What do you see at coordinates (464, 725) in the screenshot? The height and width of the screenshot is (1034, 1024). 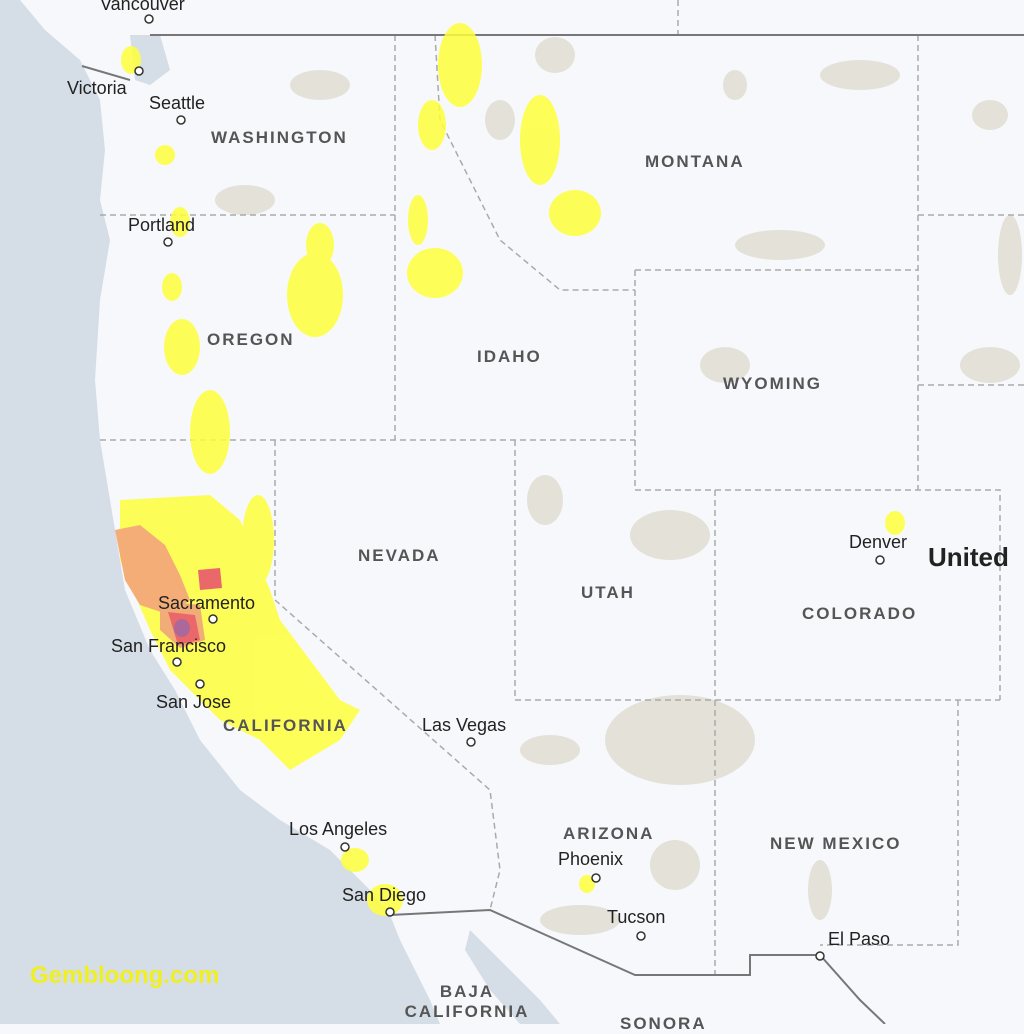 I see `city-label-las-vegas: Las Vegas` at bounding box center [464, 725].